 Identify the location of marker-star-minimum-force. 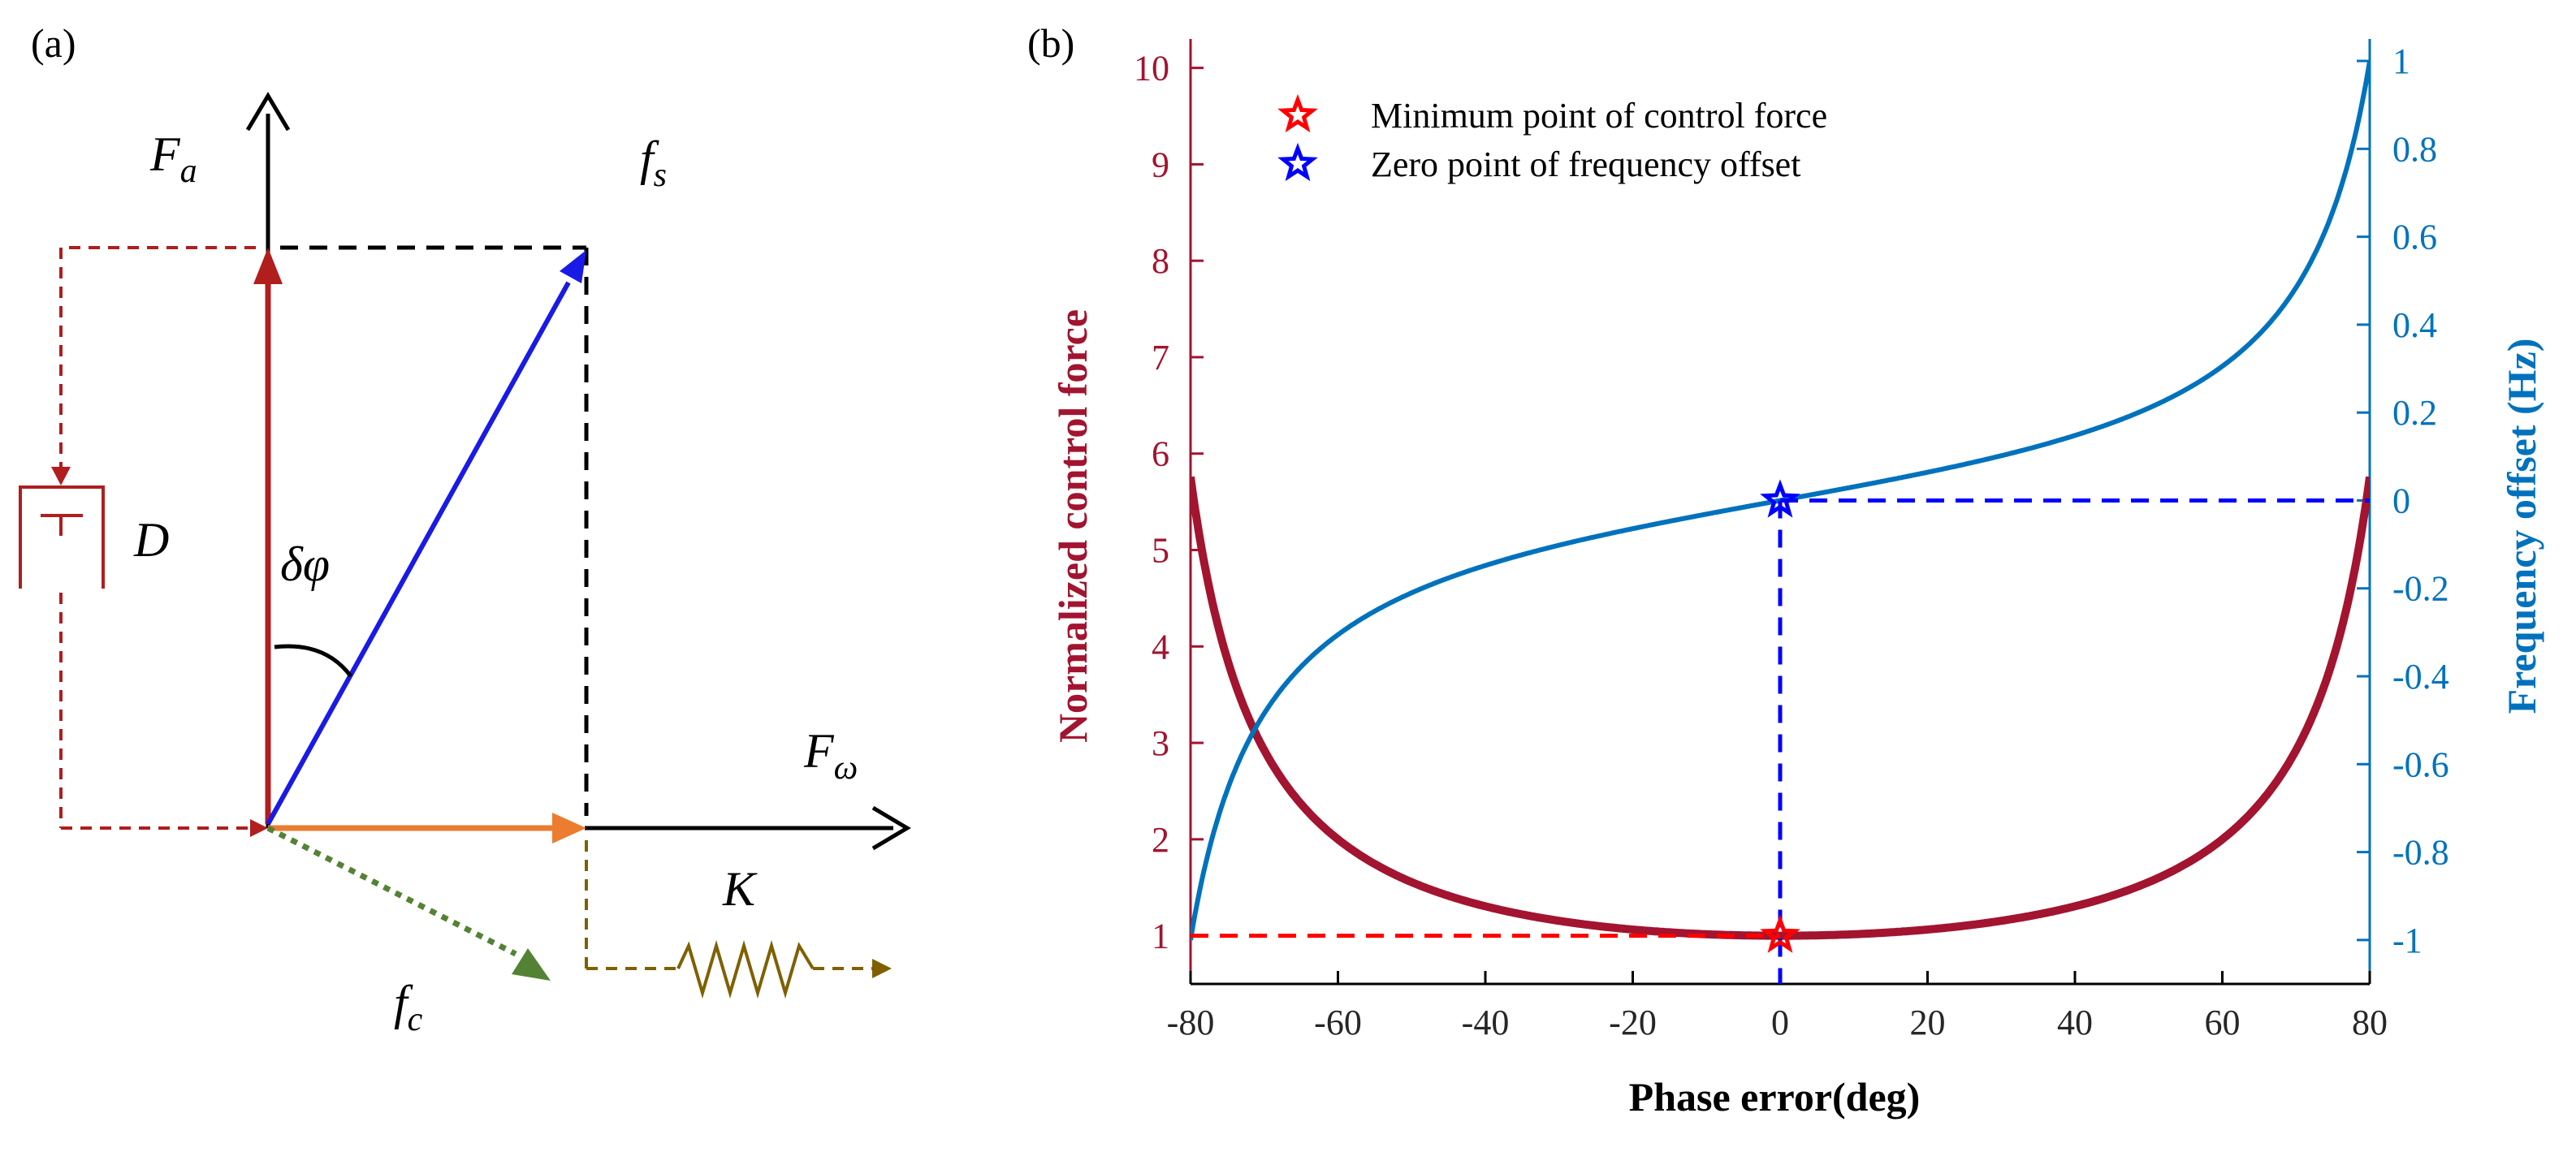
(1780, 933).